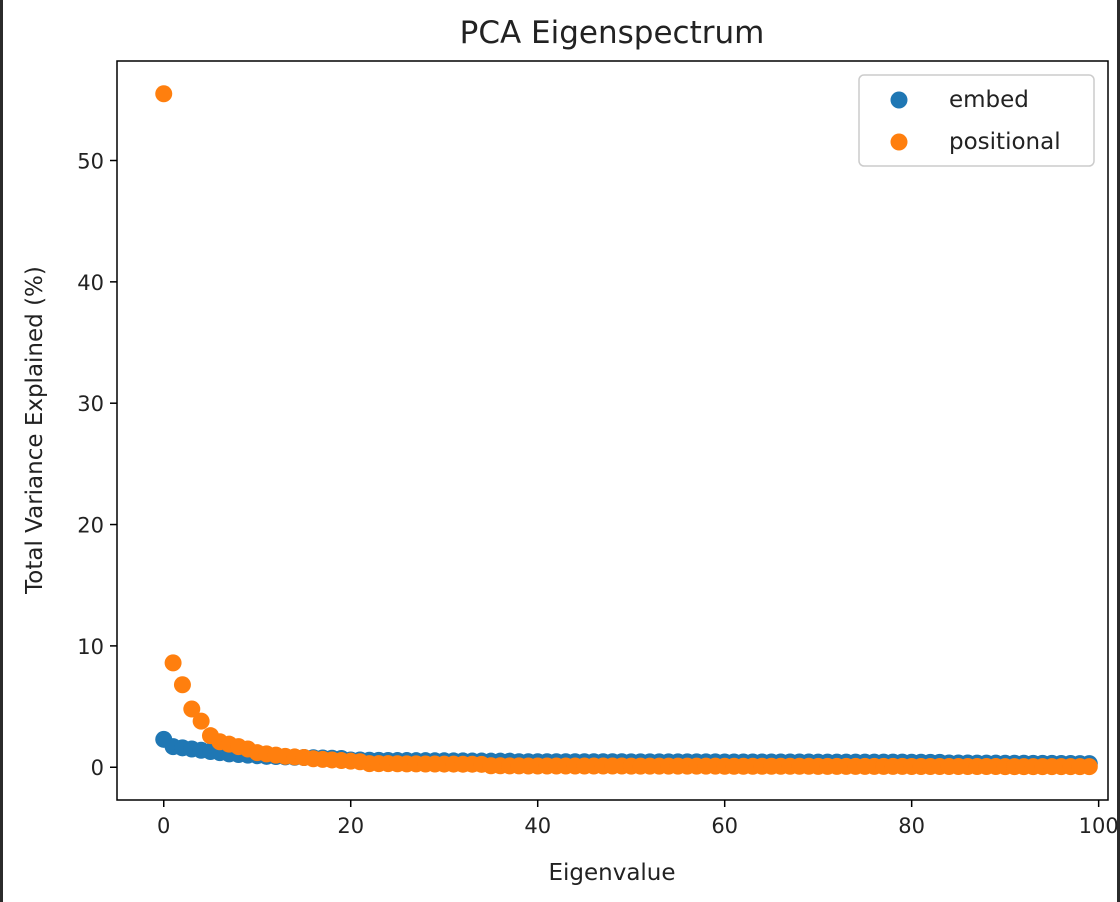 The image size is (1120, 902). I want to click on x-tick-label: 80, so click(911, 826).